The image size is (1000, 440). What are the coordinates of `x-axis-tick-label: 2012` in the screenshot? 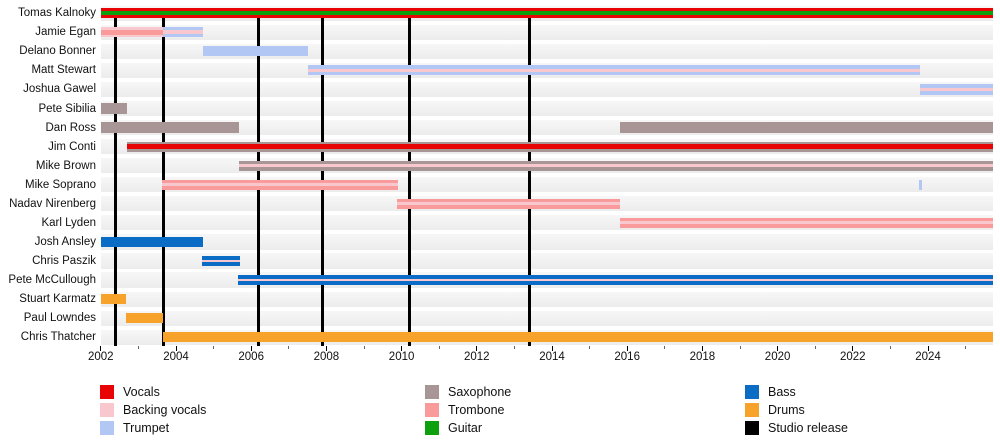 It's located at (477, 357).